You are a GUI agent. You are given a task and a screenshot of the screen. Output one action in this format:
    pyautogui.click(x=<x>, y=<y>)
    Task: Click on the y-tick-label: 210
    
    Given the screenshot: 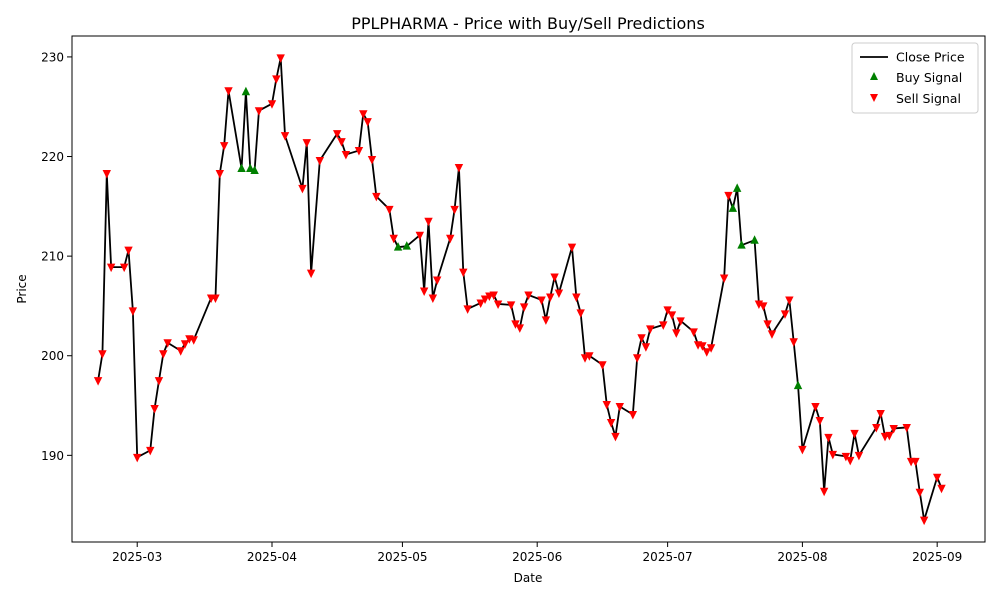 What is the action you would take?
    pyautogui.click(x=52, y=257)
    